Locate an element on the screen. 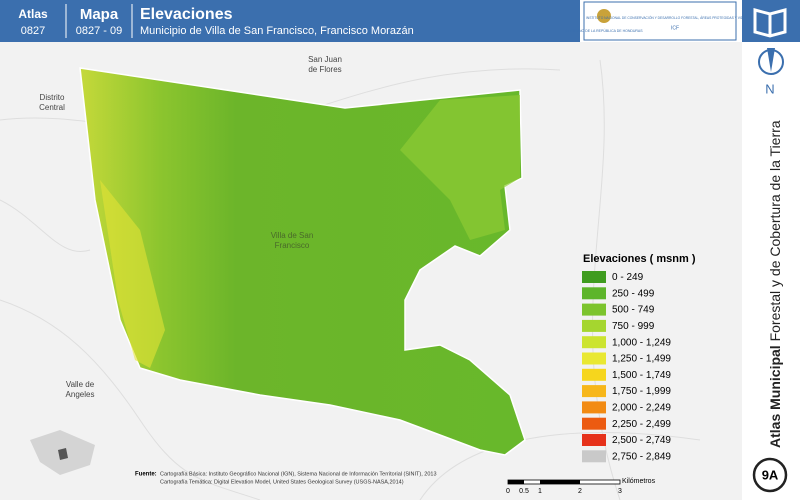 The image size is (800, 500). legend-title: Elevaciones ( msnm ) is located at coordinates (639, 259).